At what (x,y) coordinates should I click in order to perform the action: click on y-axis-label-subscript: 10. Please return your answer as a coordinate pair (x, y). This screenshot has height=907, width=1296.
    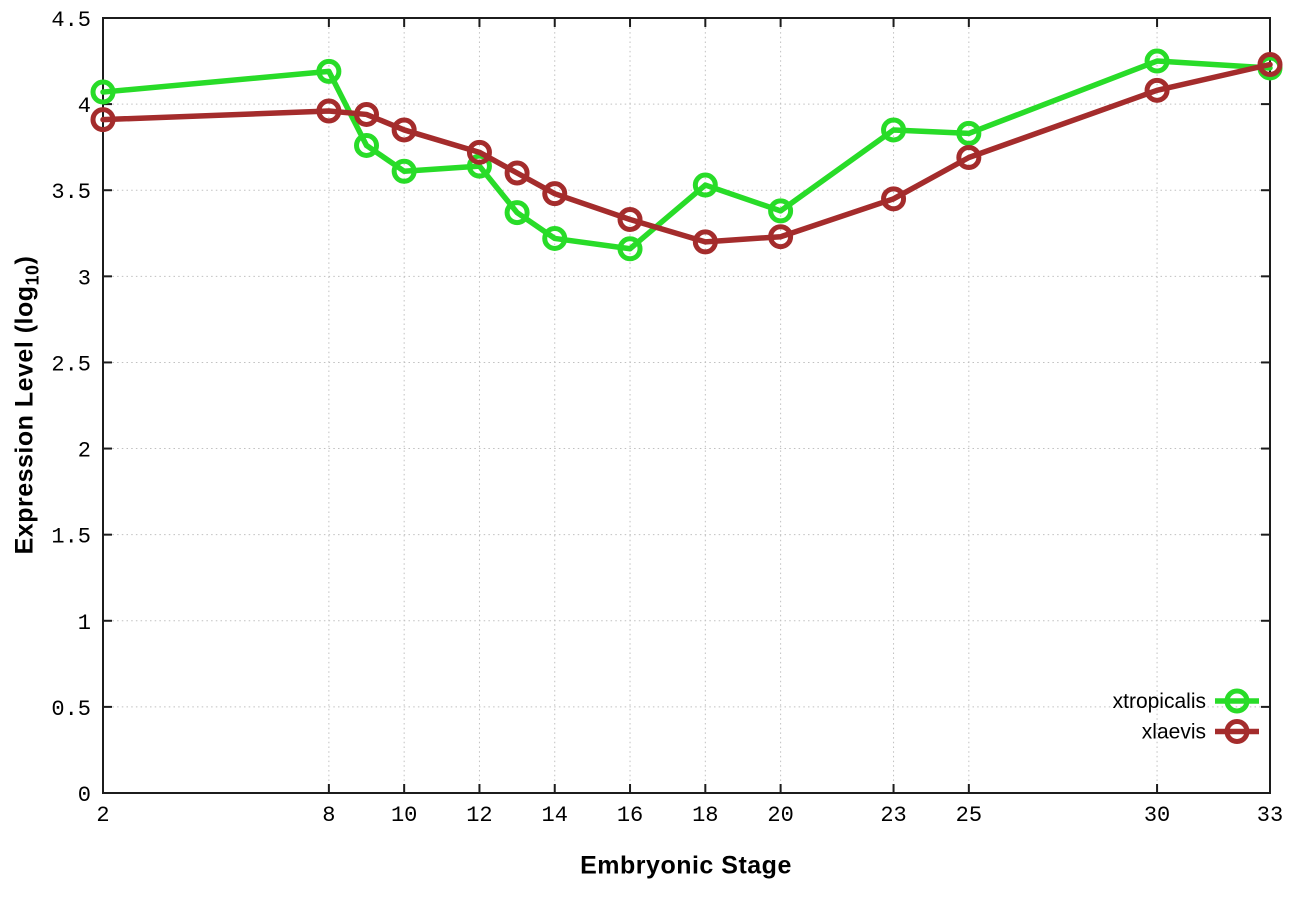
    Looking at the image, I should click on (32, 275).